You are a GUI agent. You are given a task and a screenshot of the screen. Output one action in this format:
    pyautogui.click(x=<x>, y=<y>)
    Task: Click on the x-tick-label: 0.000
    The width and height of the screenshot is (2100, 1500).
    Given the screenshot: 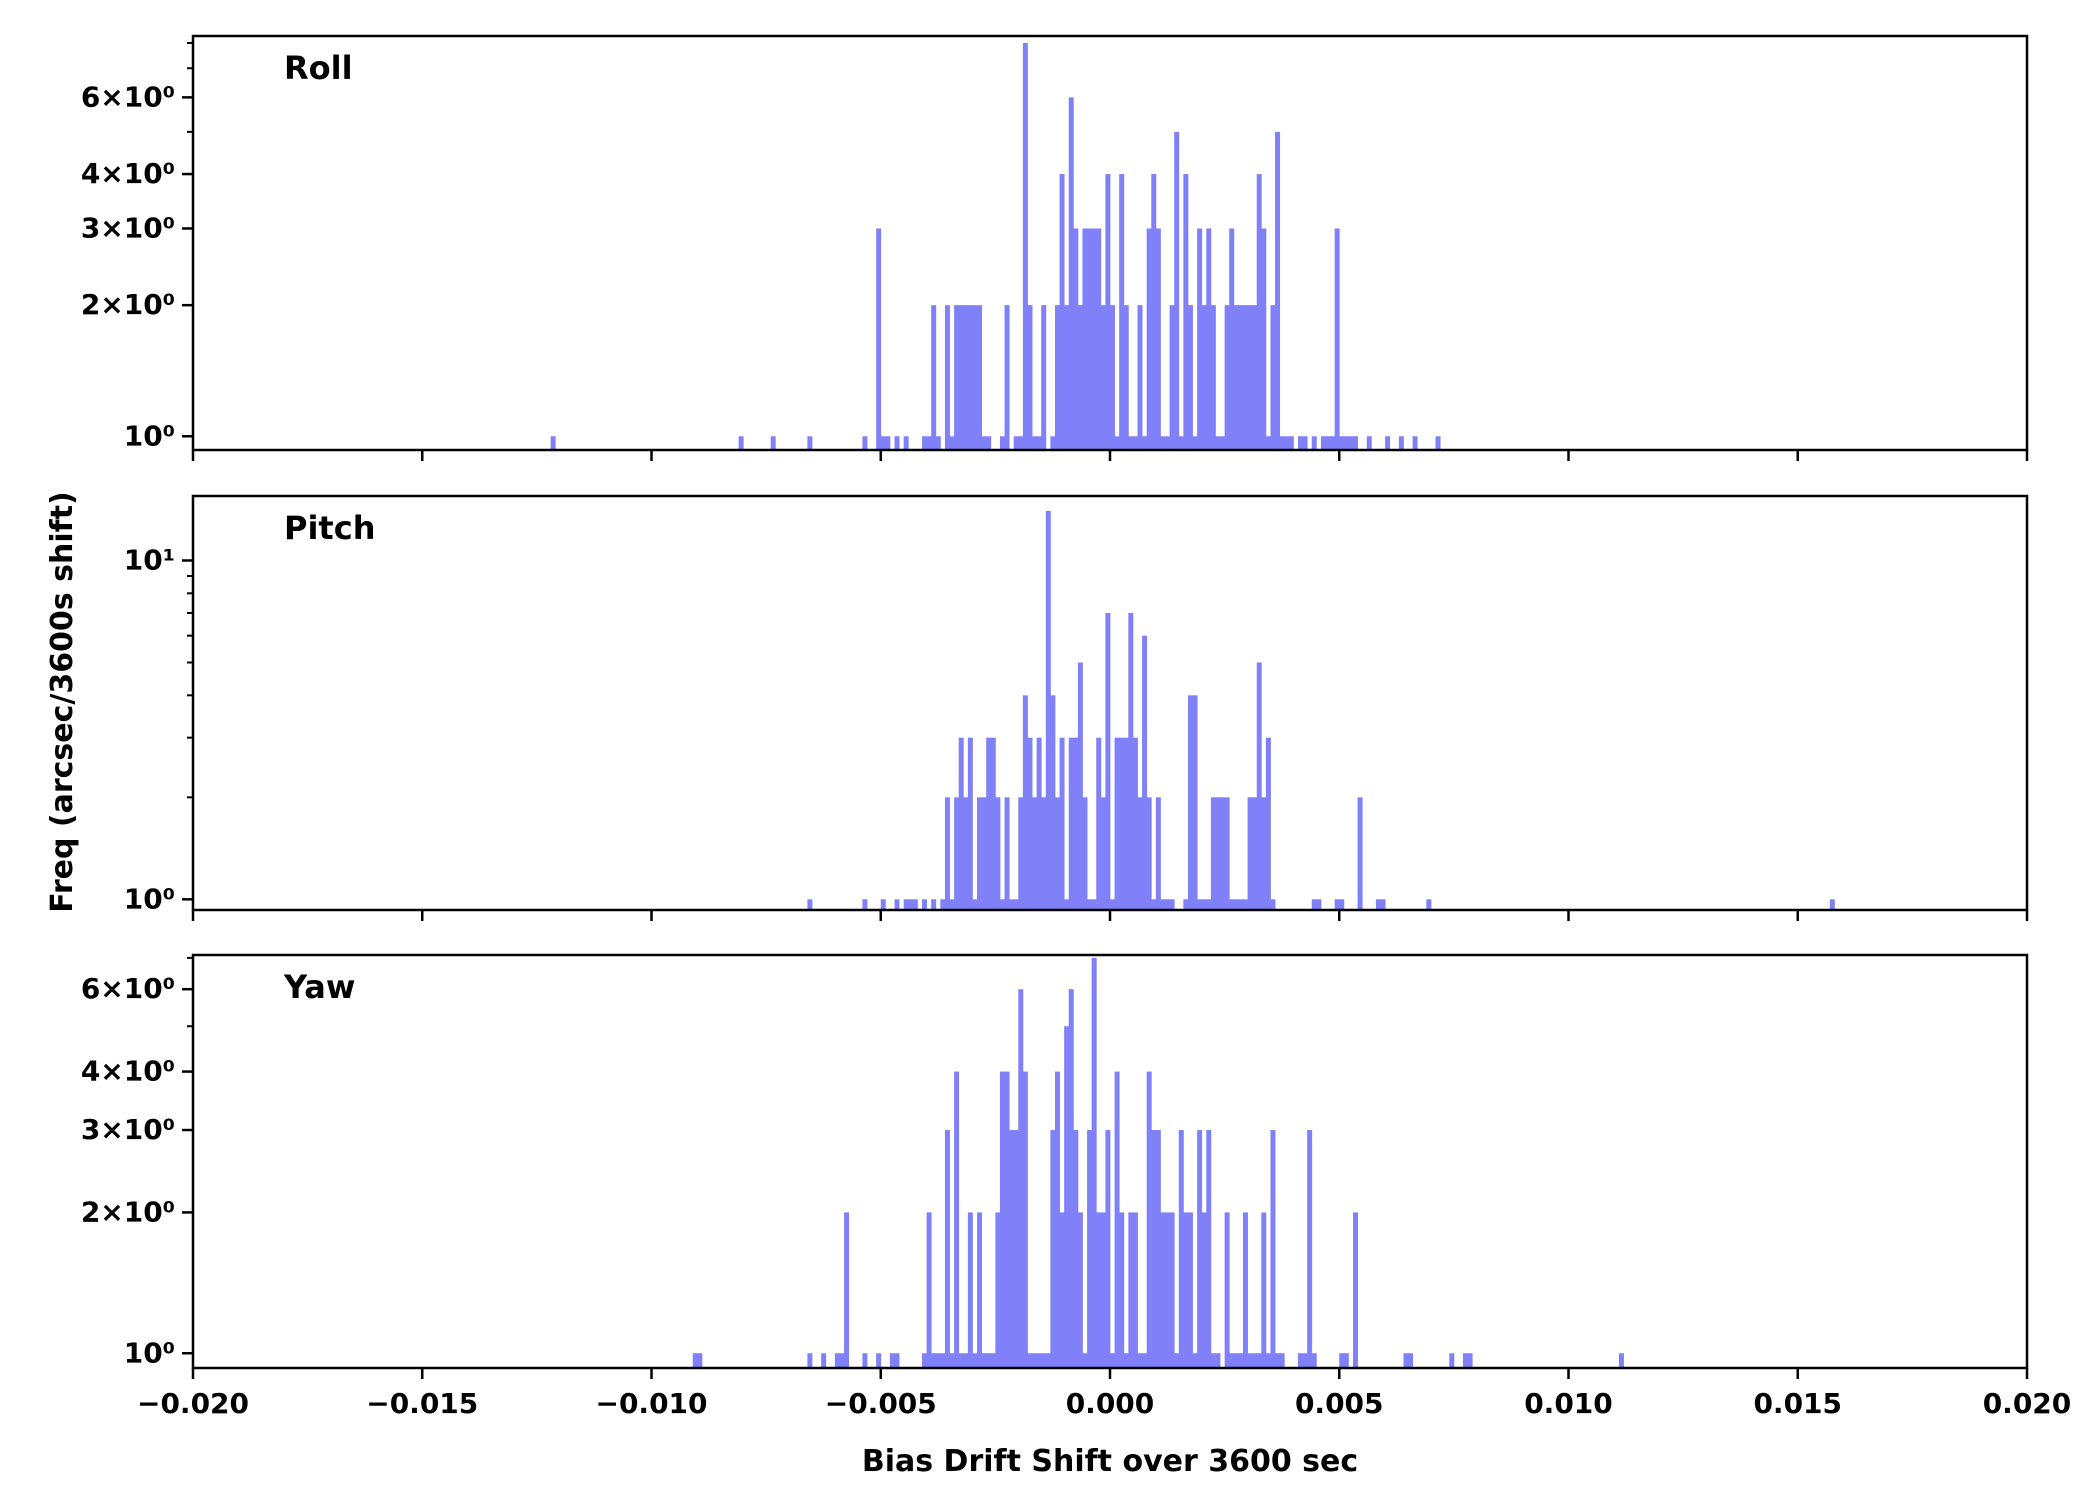 What is the action you would take?
    pyautogui.click(x=1110, y=1403)
    